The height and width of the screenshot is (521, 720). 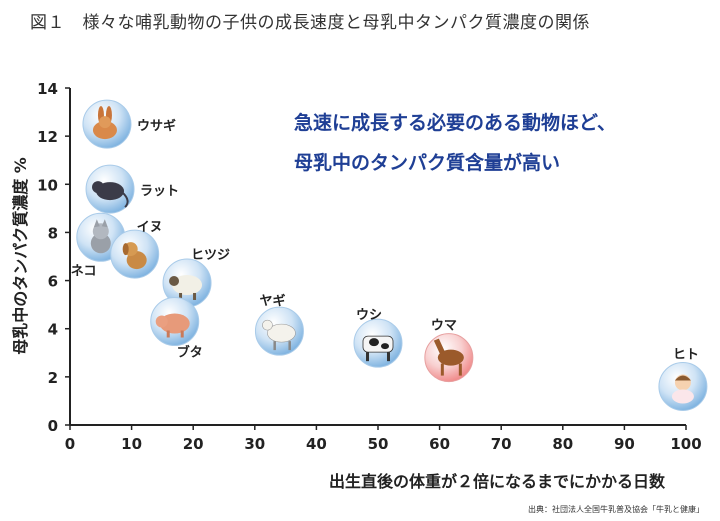 I want to click on goat-icon, so click(x=279, y=335).